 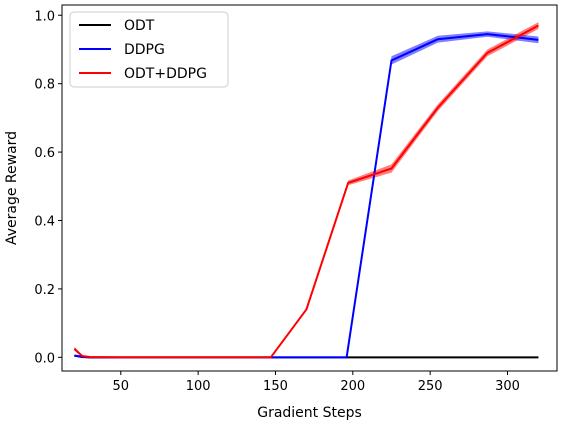 I want to click on x-tick-label: 150, so click(x=275, y=386).